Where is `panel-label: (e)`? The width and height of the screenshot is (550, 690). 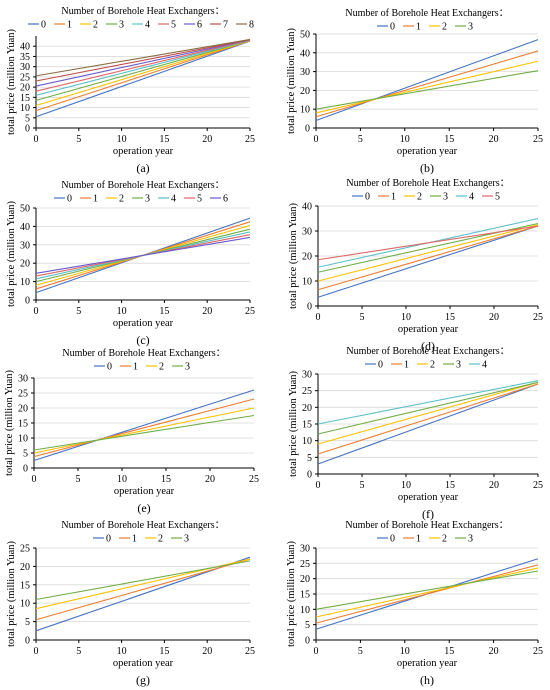
panel-label: (e) is located at coordinates (143, 508).